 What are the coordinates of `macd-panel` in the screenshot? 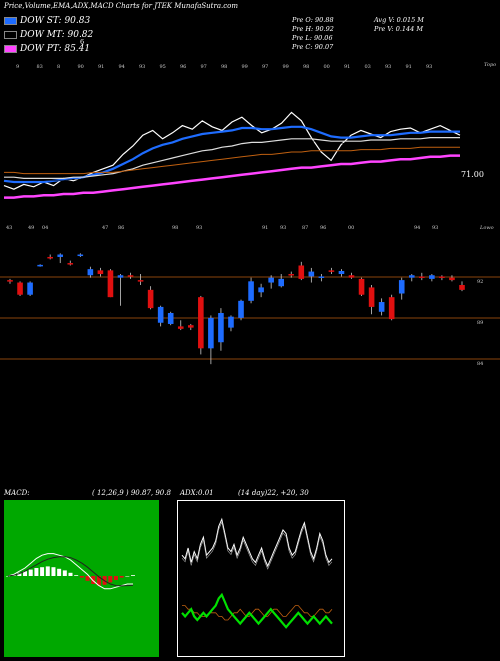 It's located at (81, 578).